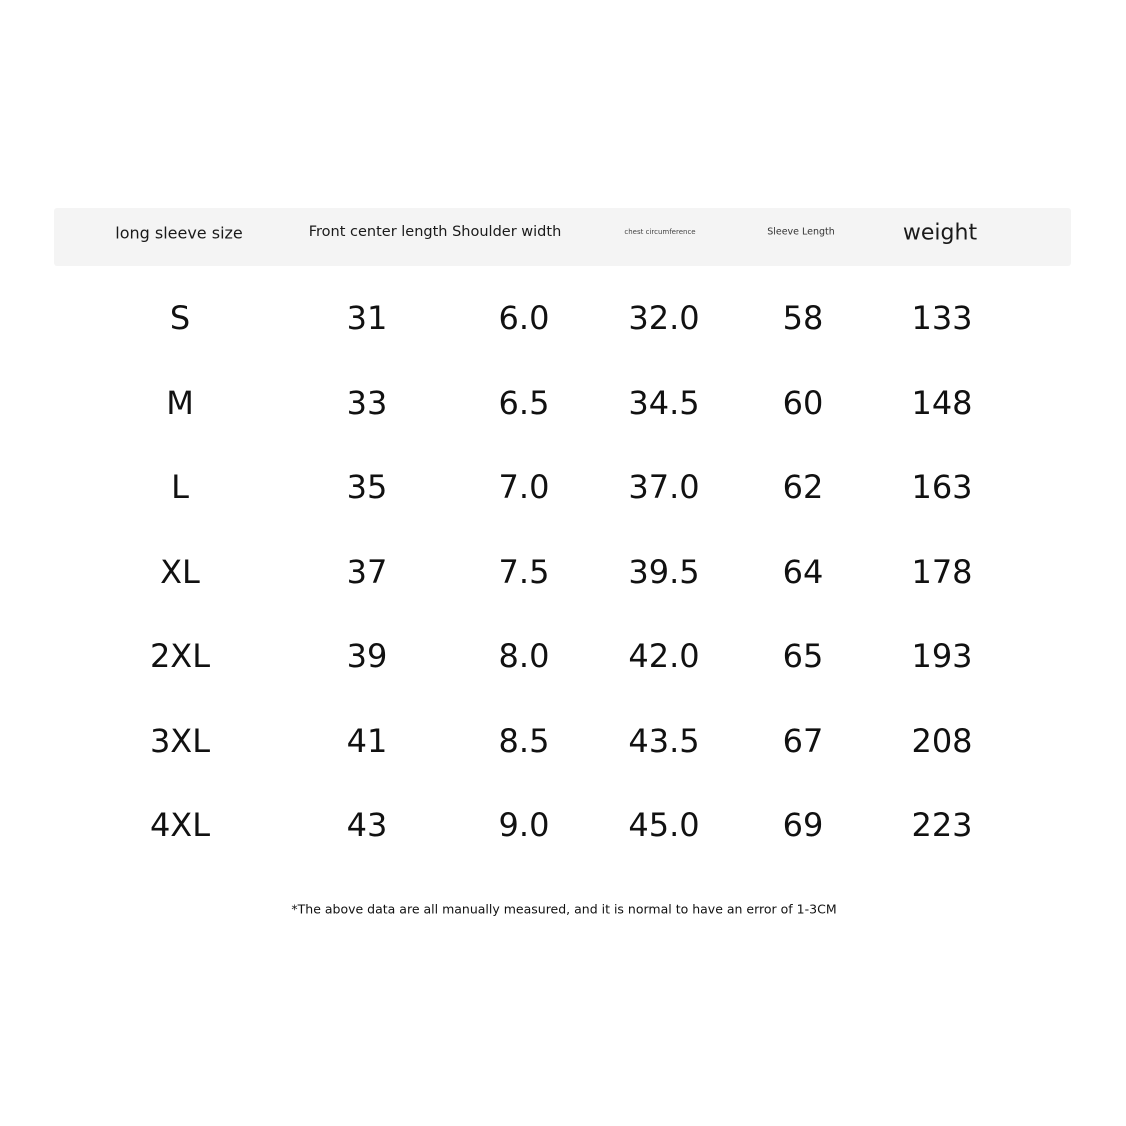 Image resolution: width=1126 pixels, height=1126 pixels. Describe the element at coordinates (367, 571) in the screenshot. I see `cell-front-length: 37` at that location.